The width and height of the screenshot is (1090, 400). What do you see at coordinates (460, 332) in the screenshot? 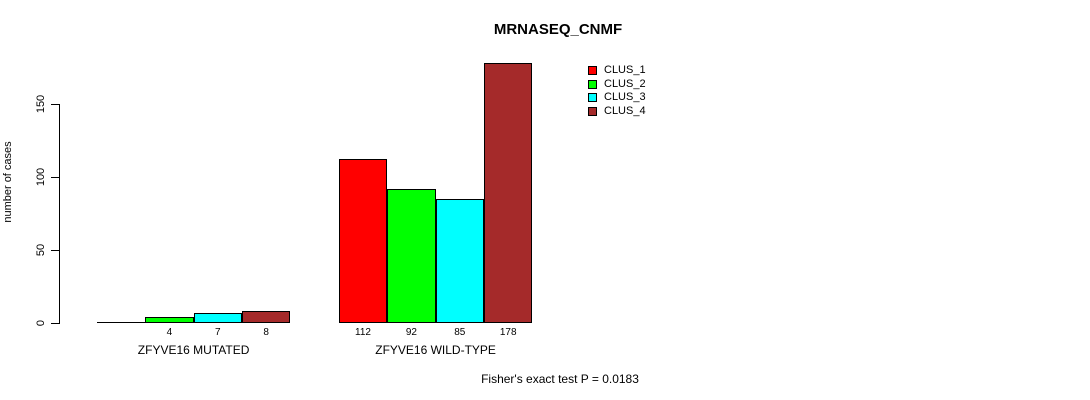
I see `bar-value-label: 85` at bounding box center [460, 332].